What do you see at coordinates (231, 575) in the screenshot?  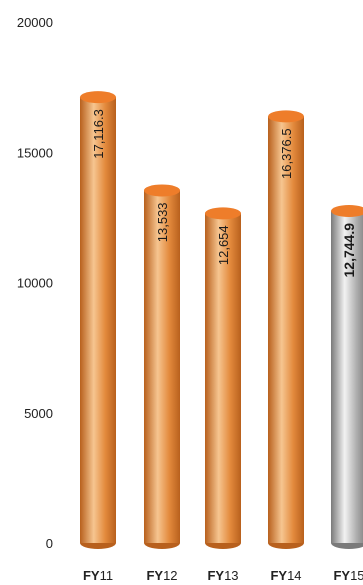 I see `x-tick-number: 13` at bounding box center [231, 575].